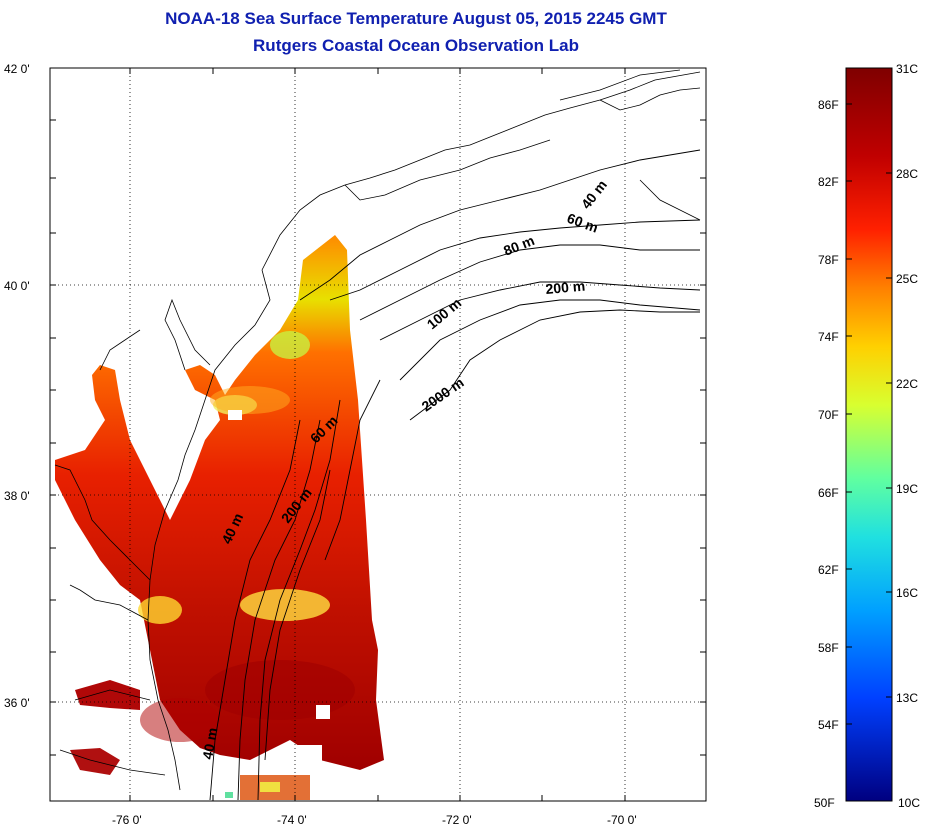  Describe the element at coordinates (907, 279) in the screenshot. I see `colorbar-celsius-label: 25C` at that location.